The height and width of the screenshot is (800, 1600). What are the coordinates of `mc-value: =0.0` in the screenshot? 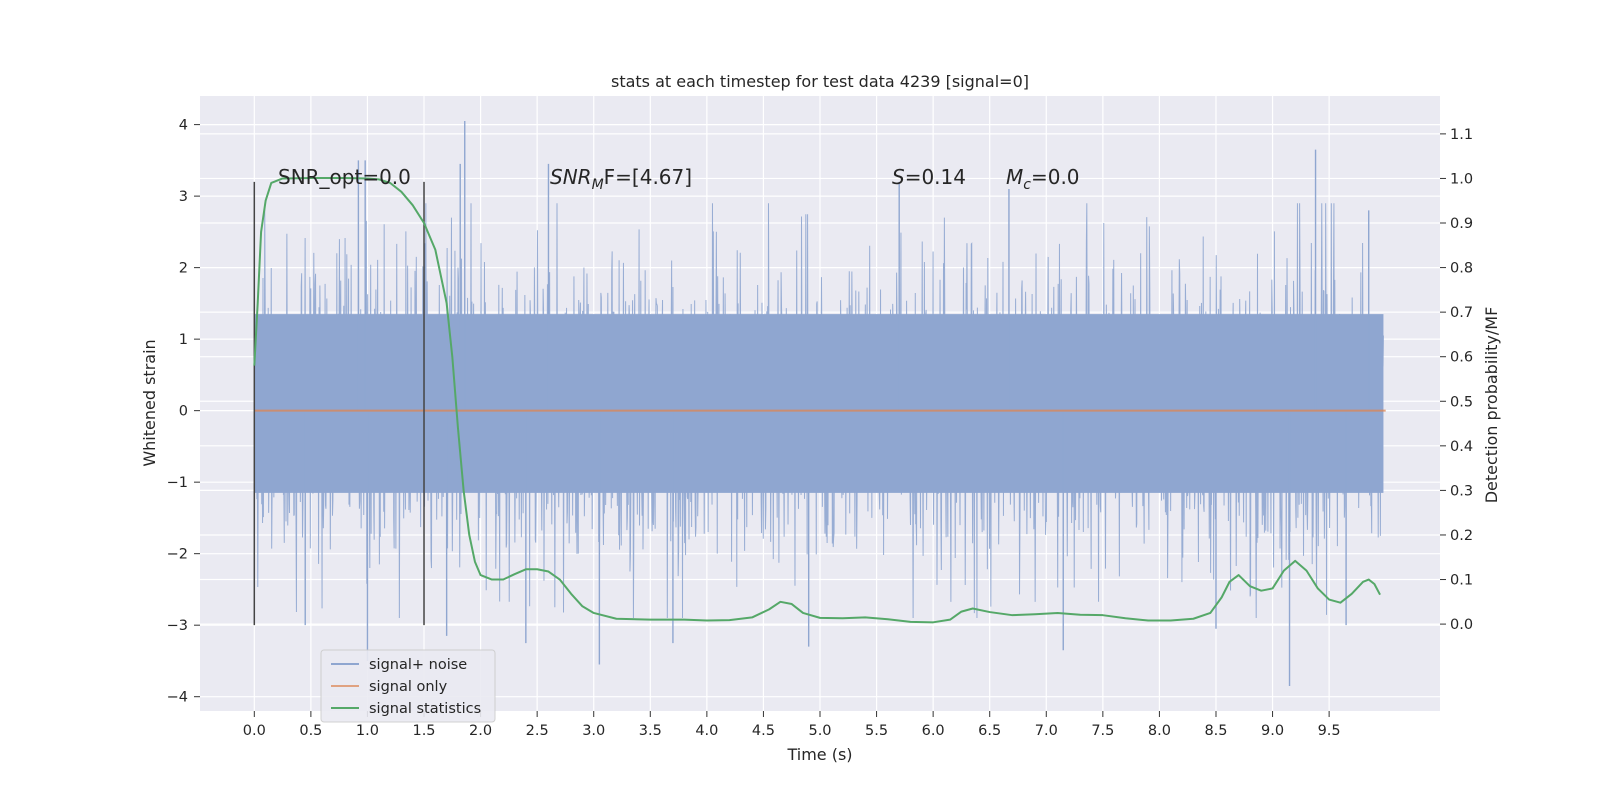 It's located at (1055, 177).